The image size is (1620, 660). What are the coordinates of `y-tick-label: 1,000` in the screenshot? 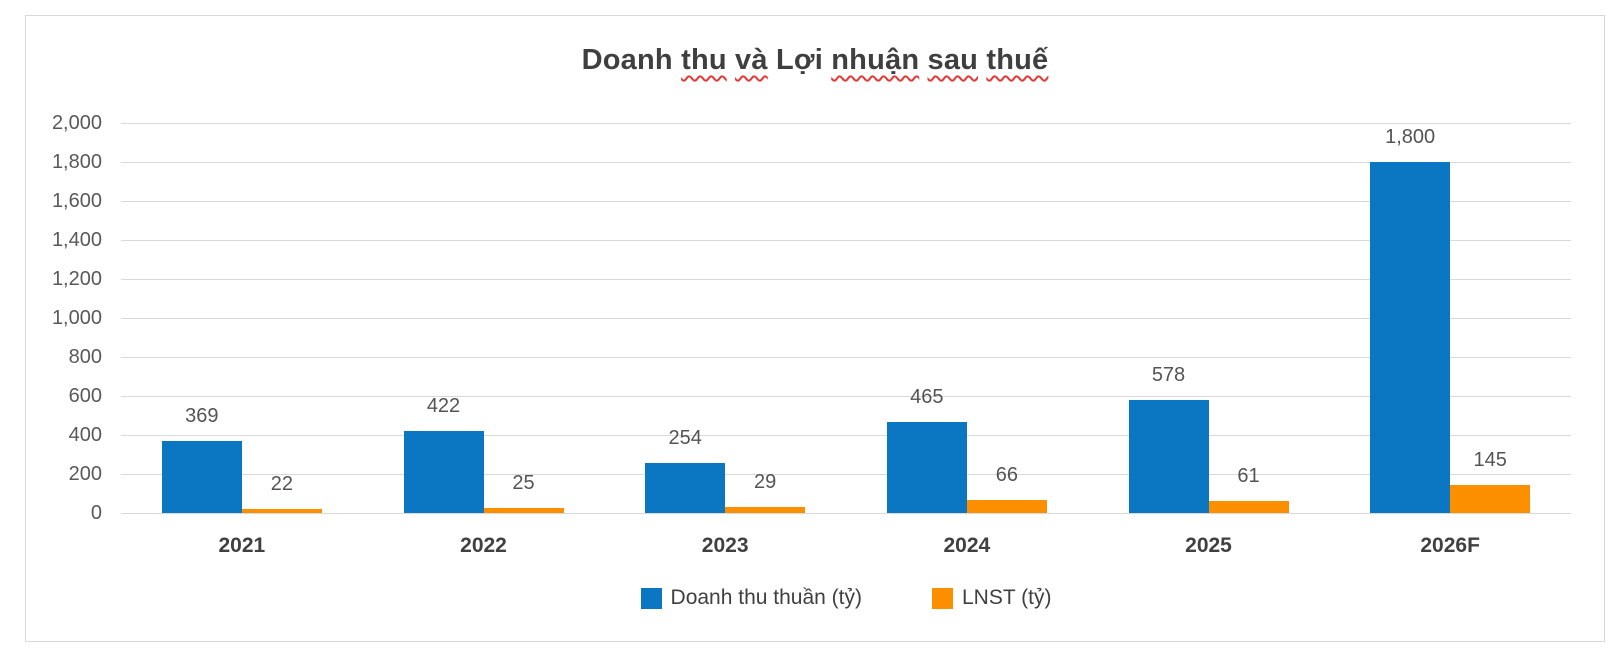 It's located at (76, 318).